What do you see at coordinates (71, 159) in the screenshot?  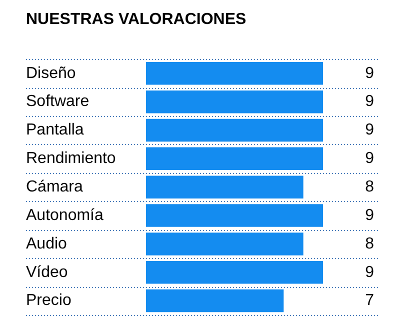 I see `y-tick-label: Rendimiento` at bounding box center [71, 159].